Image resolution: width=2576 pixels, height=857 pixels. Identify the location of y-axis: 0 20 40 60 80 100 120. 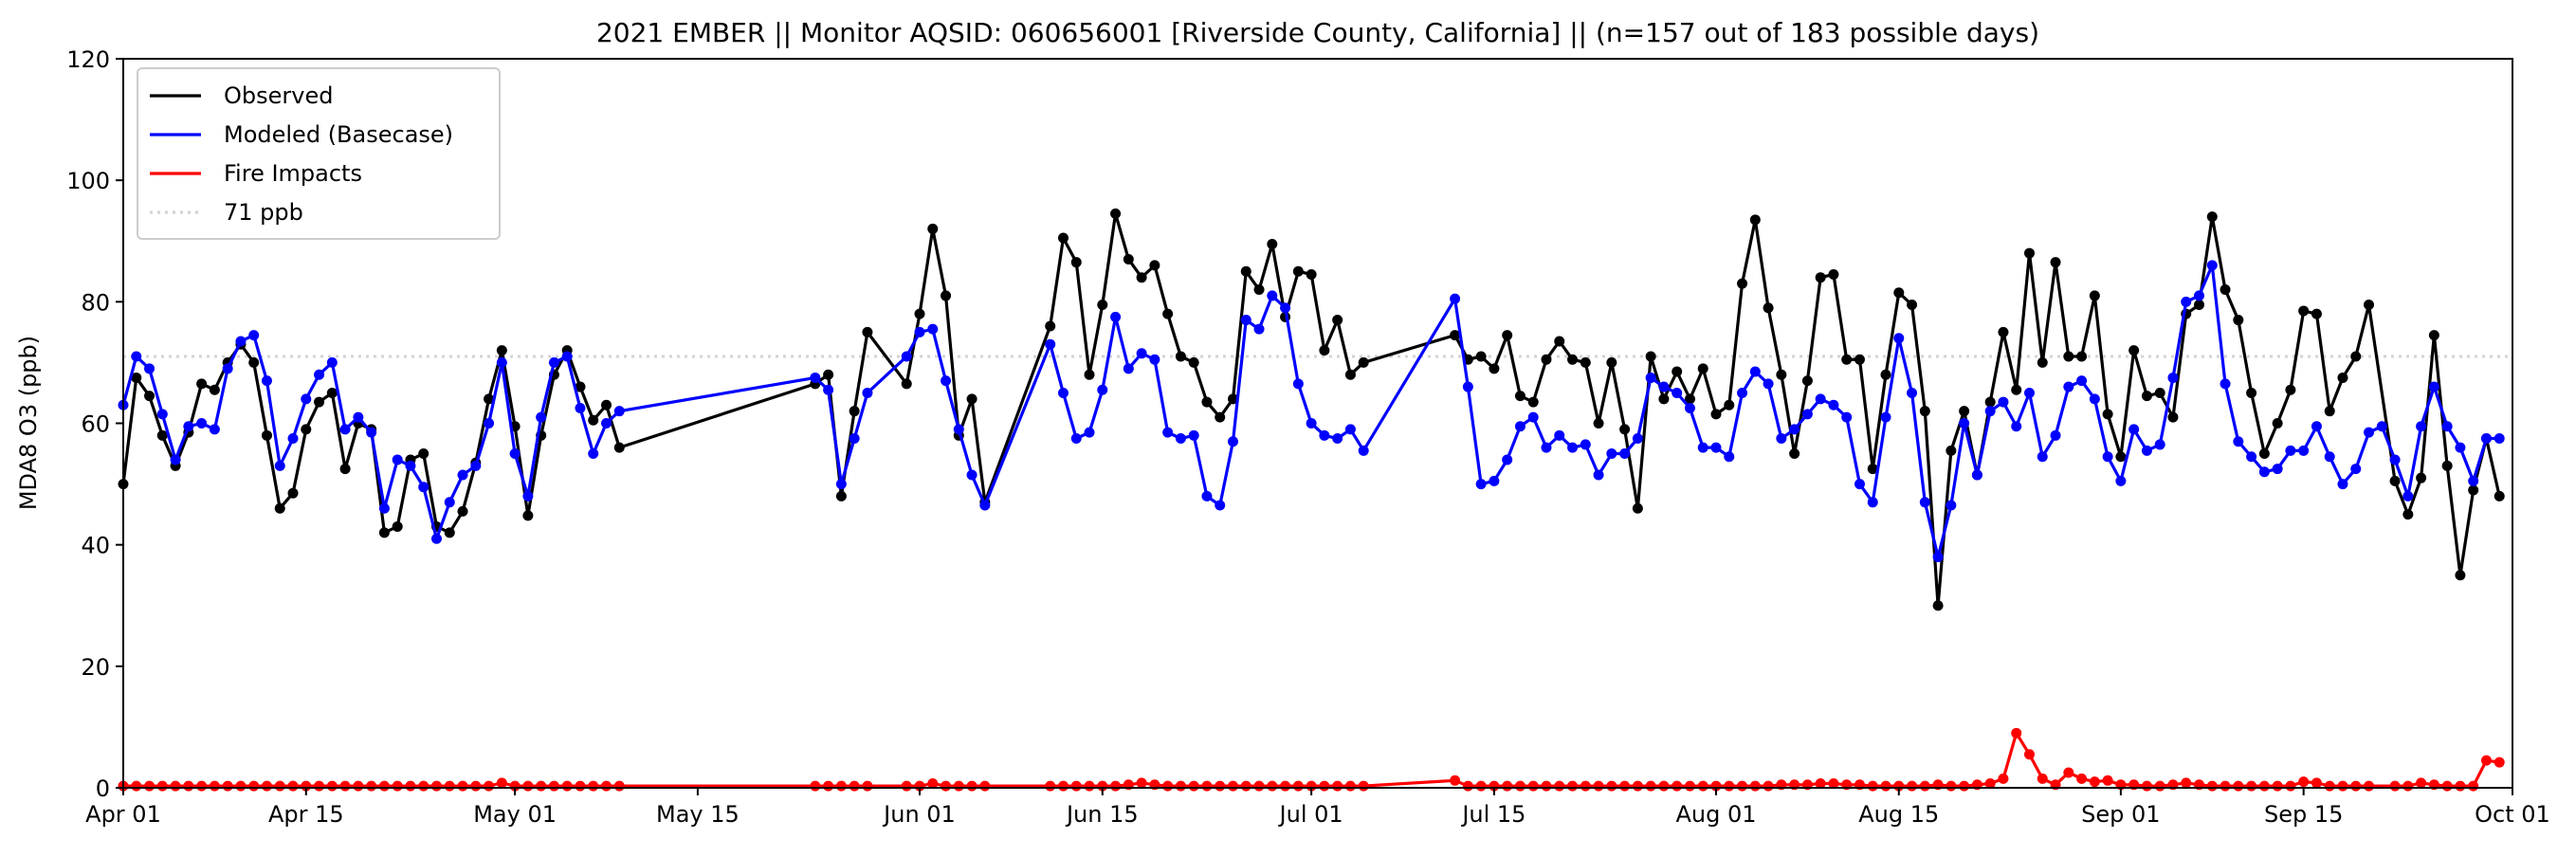
(94, 424).